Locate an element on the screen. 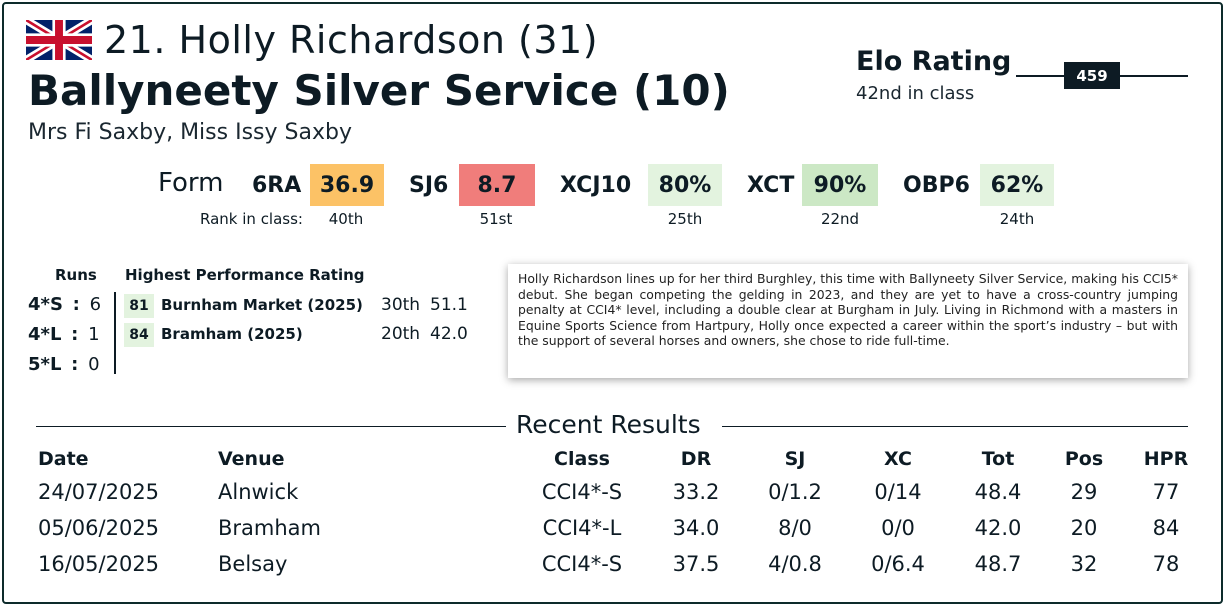 The image size is (1227, 608). results-rule-left is located at coordinates (271, 426).